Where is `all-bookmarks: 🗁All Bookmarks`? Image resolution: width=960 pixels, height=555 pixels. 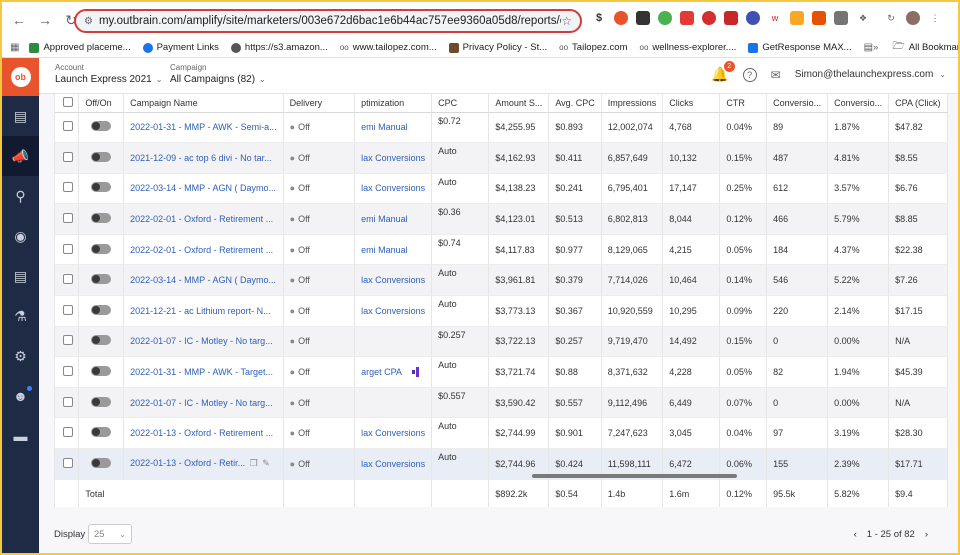
all-bookmarks: 🗁All Bookmarks is located at coordinates (925, 47).